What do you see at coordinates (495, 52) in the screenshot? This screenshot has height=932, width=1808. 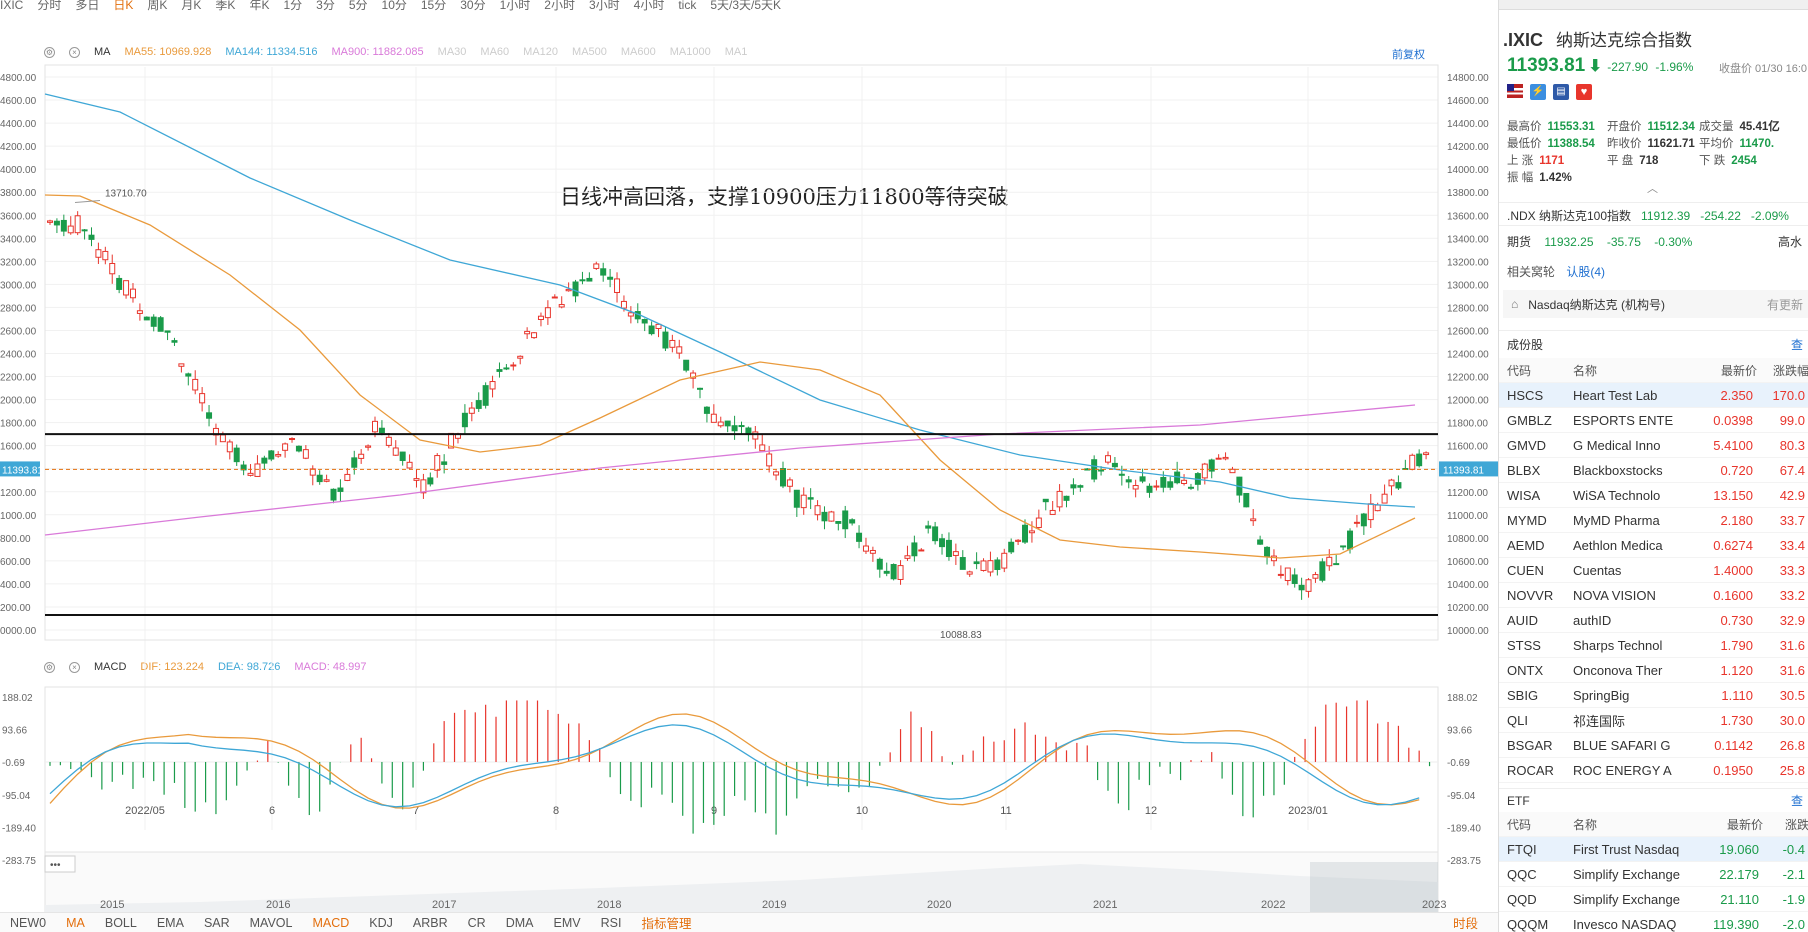 I see `ma-other-2: MA60` at bounding box center [495, 52].